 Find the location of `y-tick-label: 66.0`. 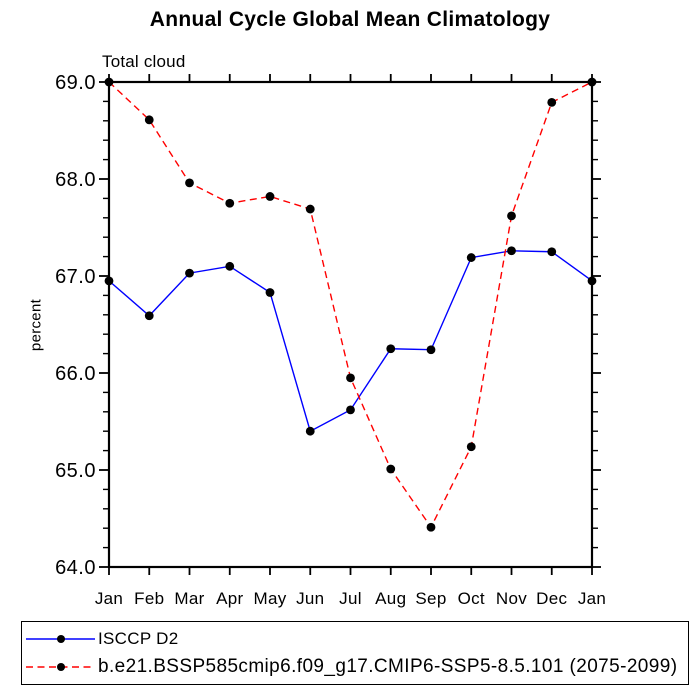

y-tick-label: 66.0 is located at coordinates (75, 374).